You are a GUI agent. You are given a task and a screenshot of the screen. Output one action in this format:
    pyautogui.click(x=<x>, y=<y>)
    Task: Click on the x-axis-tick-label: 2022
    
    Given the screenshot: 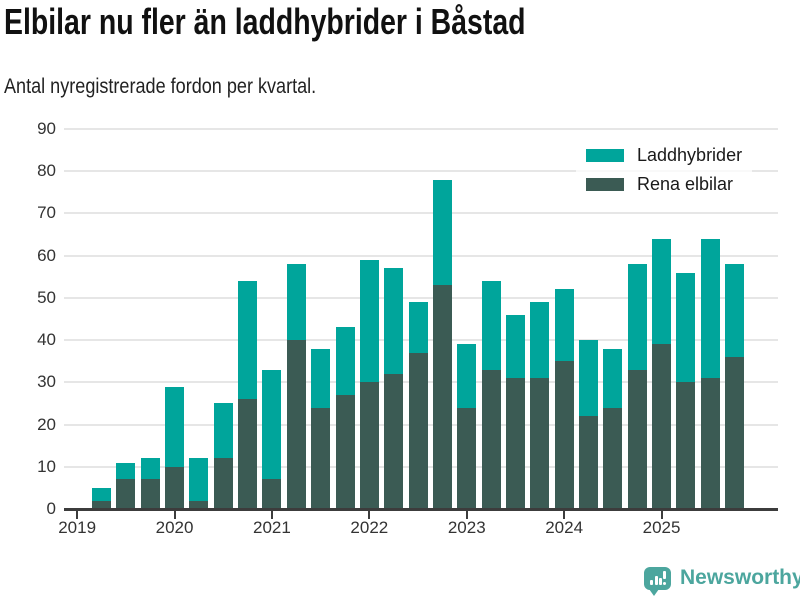 What is the action you would take?
    pyautogui.click(x=369, y=527)
    